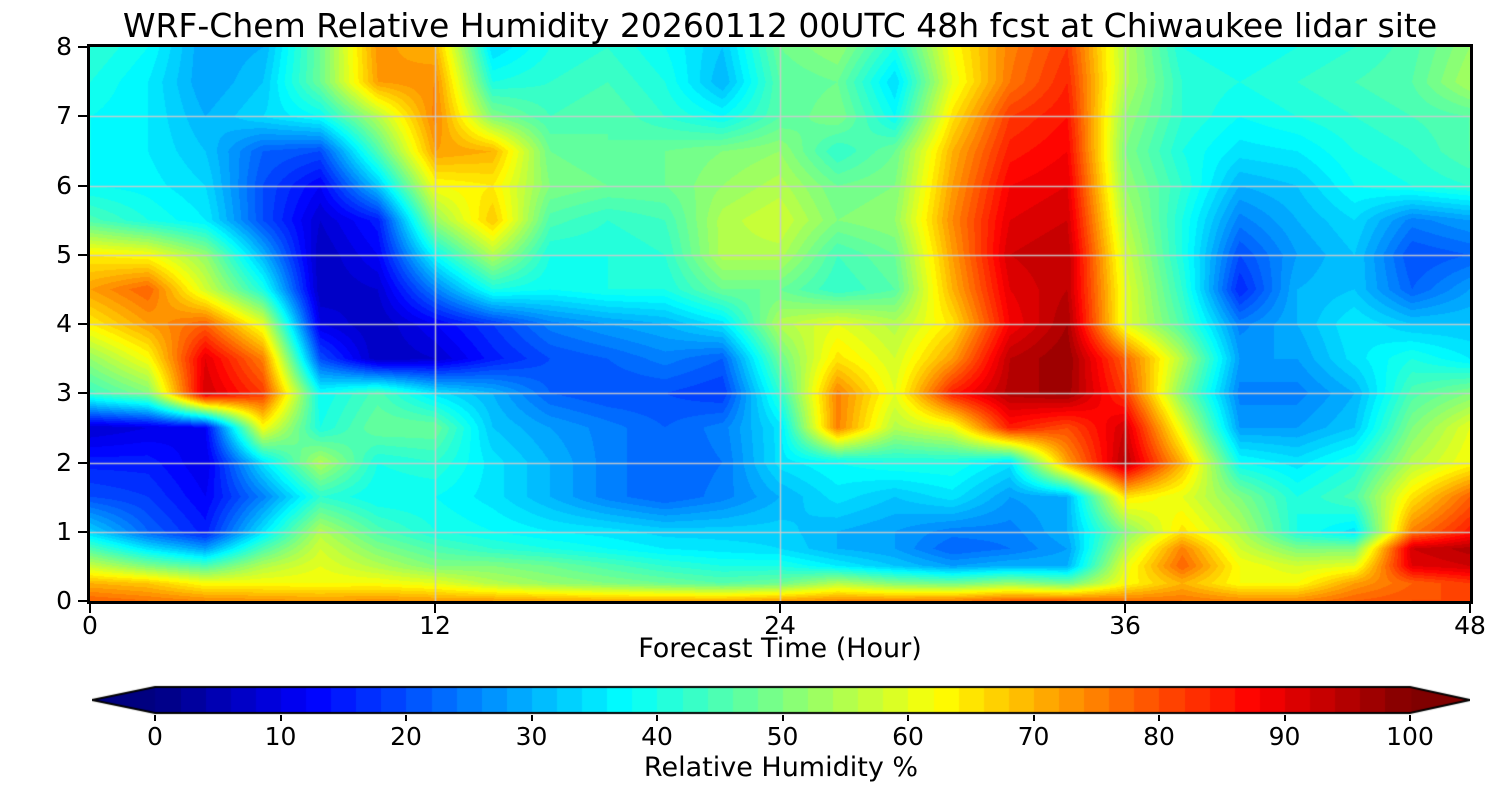  Describe the element at coordinates (64, 531) in the screenshot. I see `y-tick-label: 1` at that location.